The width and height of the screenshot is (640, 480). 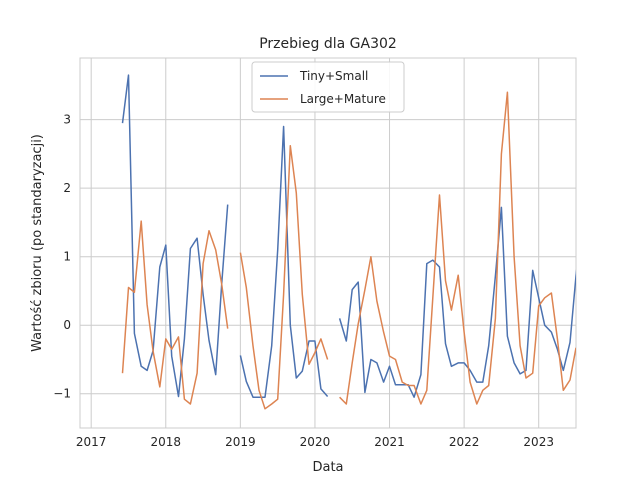 I want to click on x-axis-ticks: 2017 2018 2019 2020 2021 2022 2023, so click(x=315, y=442).